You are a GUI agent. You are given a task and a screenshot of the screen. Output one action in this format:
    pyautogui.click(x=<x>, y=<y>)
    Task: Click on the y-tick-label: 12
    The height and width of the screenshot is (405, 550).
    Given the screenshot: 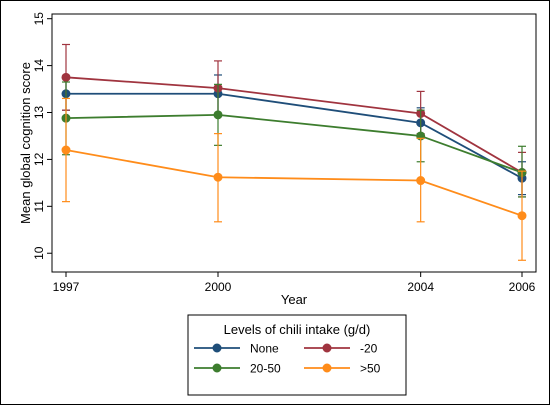 What is the action you would take?
    pyautogui.click(x=39, y=159)
    